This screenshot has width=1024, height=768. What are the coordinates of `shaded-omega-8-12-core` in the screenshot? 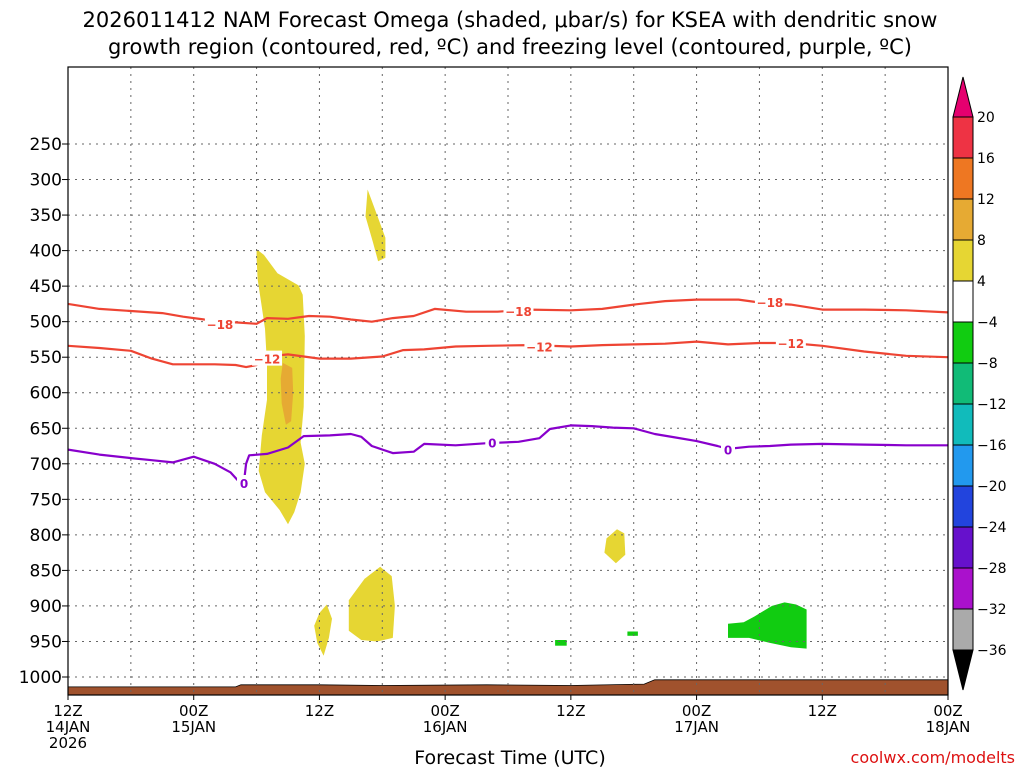 It's located at (287, 393).